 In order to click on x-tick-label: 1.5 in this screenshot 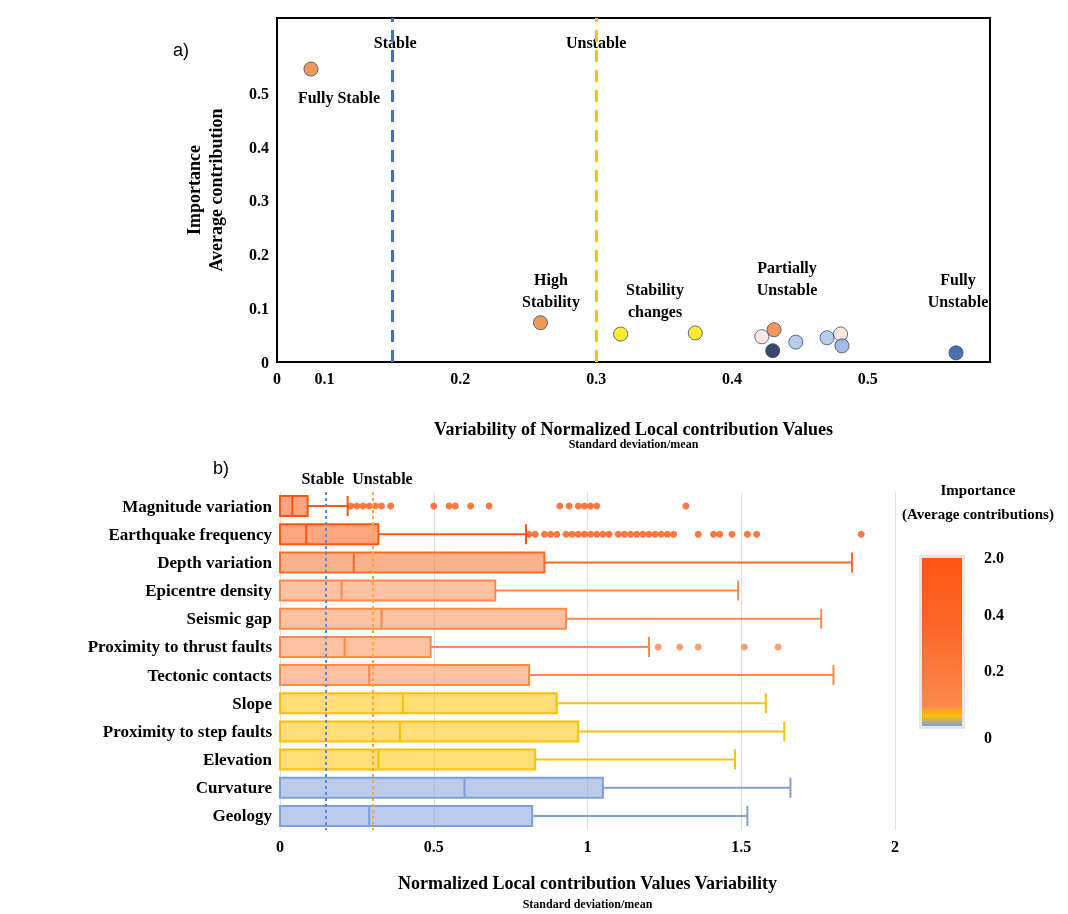, I will do `click(741, 846)`.